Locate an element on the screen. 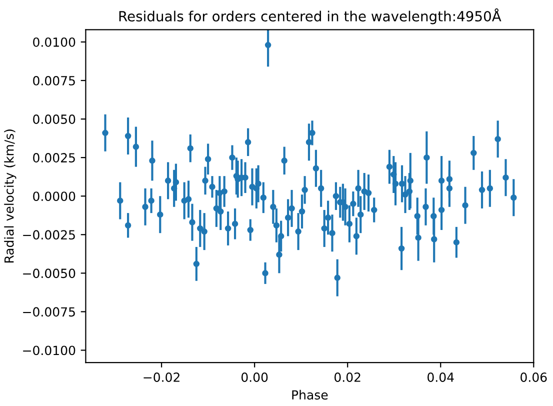  x-tick-label: 0.02 is located at coordinates (347, 377).